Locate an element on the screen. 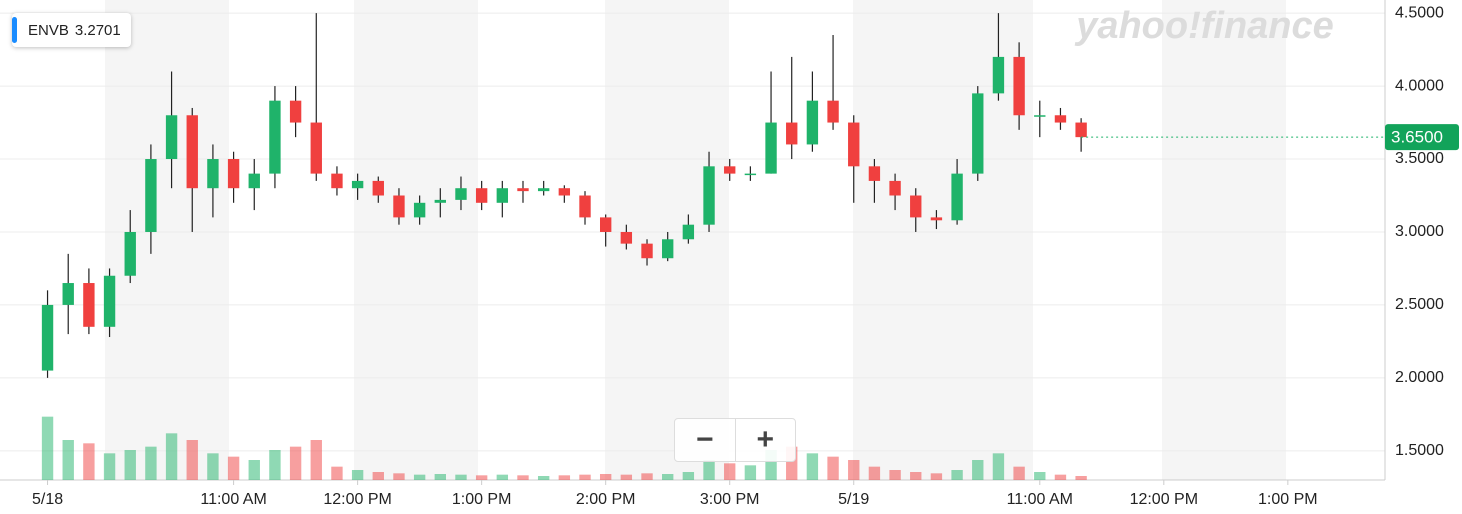  x-tick-label: 5/19 is located at coordinates (853, 499).